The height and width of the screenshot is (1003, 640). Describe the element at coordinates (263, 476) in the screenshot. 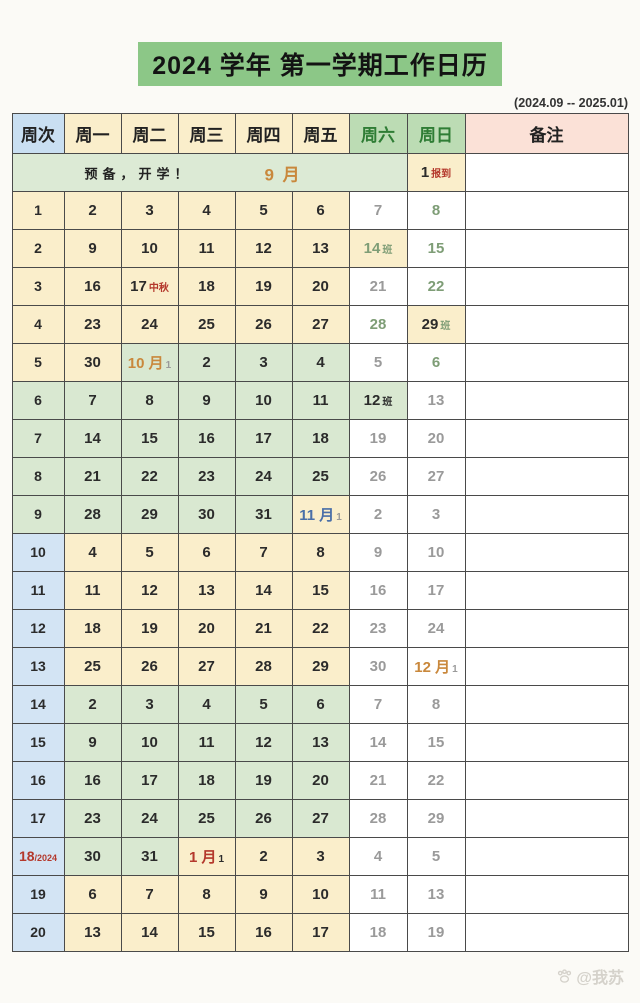

I see `day-cell: 24` at that location.